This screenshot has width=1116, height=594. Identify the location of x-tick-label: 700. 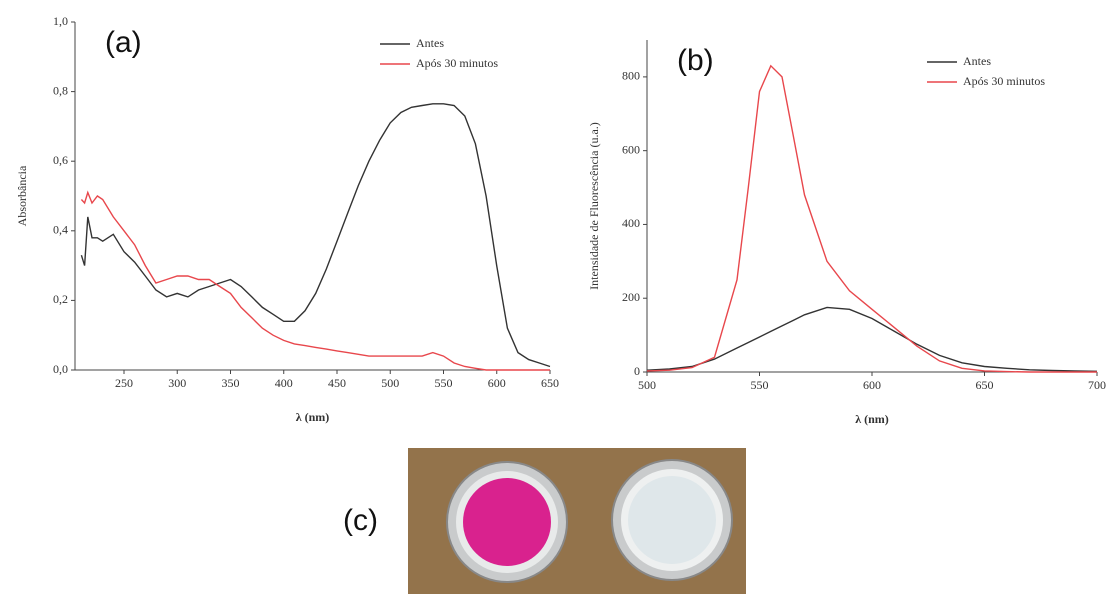
(1097, 385).